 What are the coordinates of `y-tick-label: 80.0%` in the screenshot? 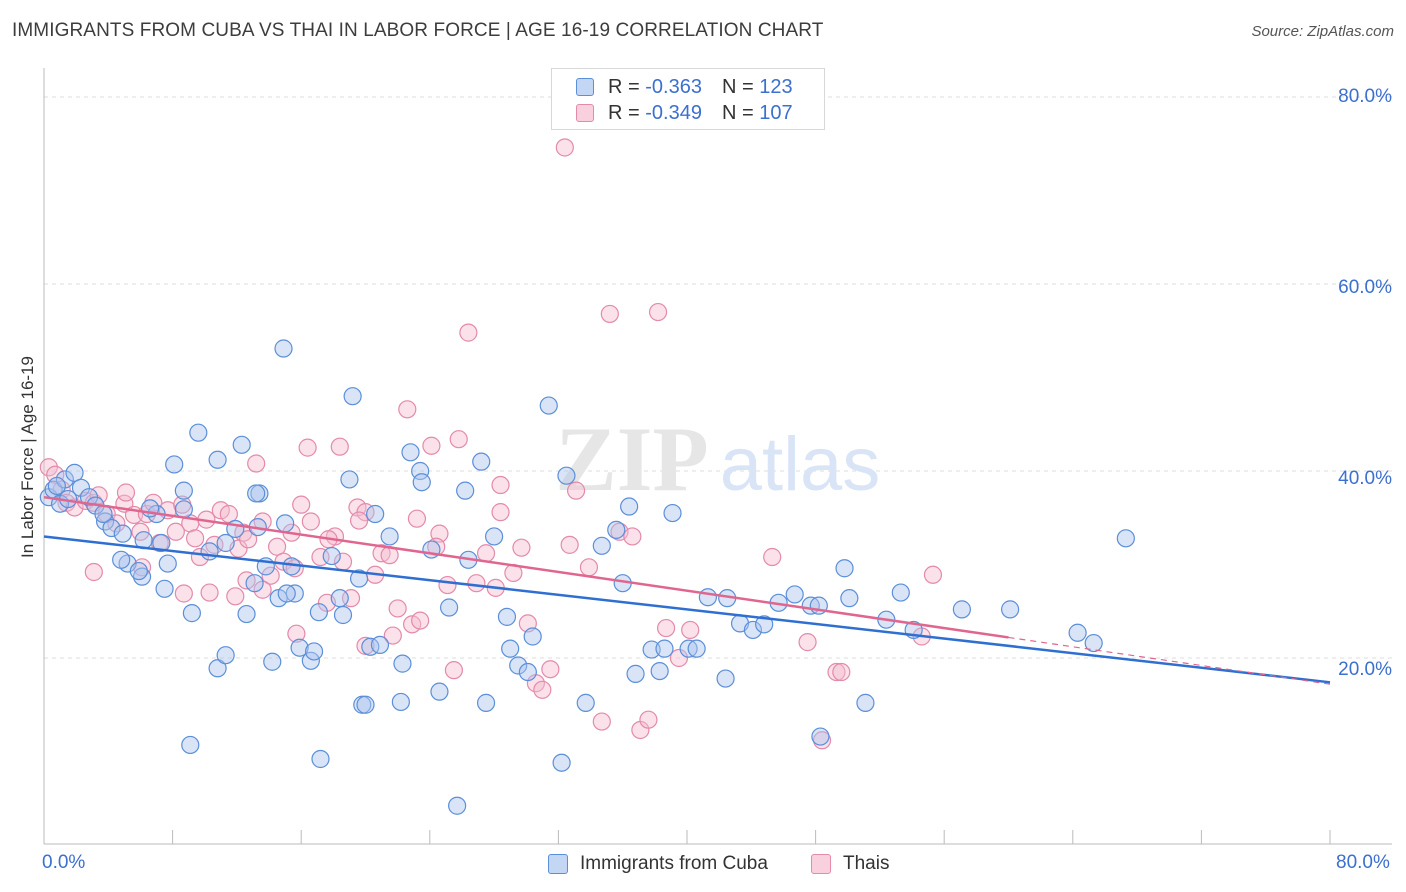 It's located at (1365, 96).